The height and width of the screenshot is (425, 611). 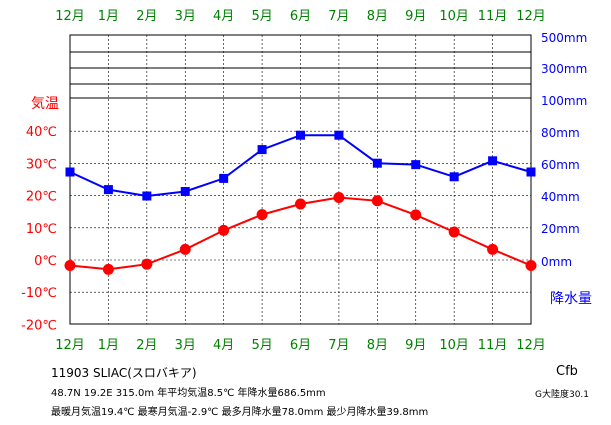 I want to click on precipitation-tick-label: 300mm, so click(x=564, y=69).